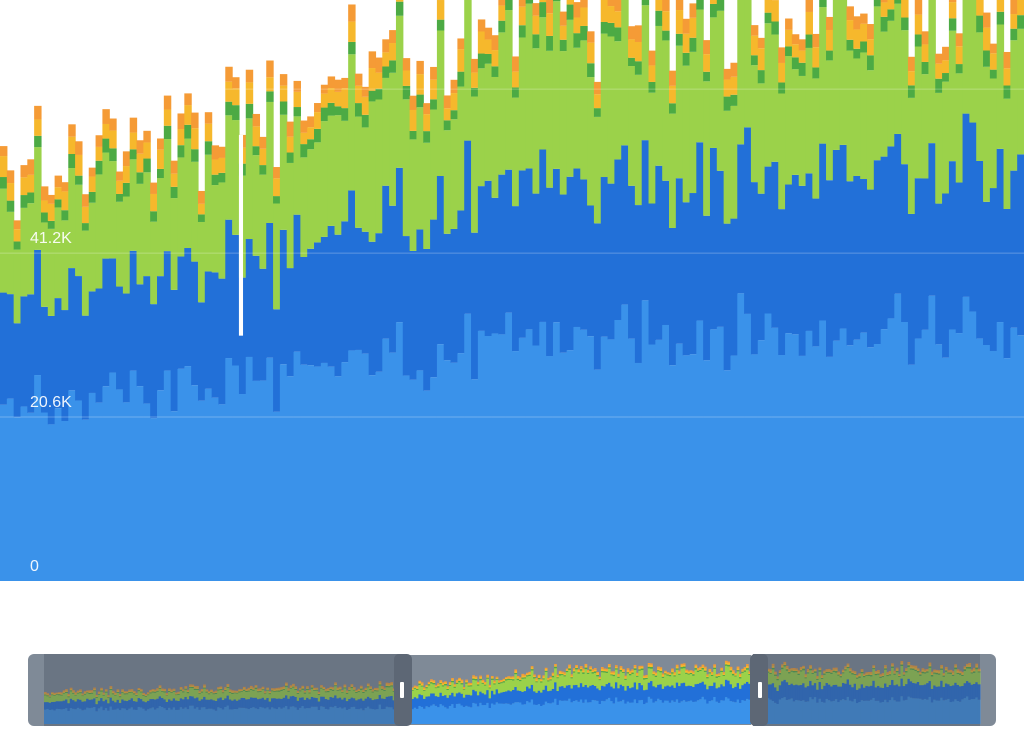  I want to click on navigator-right-handle, so click(759, 690).